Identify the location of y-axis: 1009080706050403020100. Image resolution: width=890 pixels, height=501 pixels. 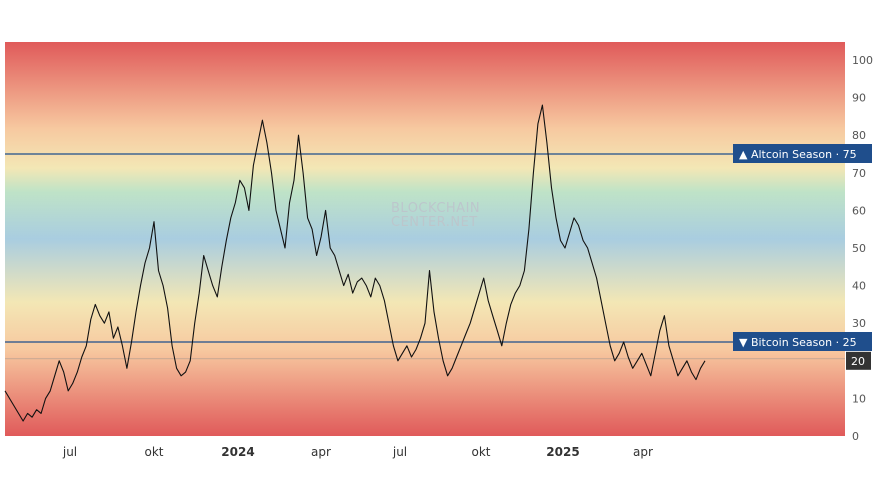
(862, 248).